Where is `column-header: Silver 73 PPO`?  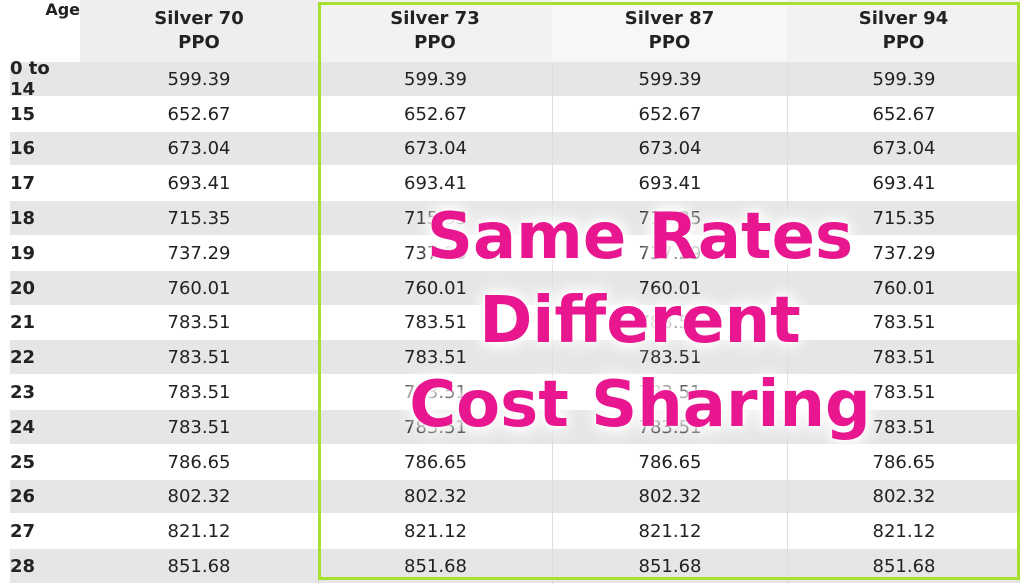 column-header: Silver 73 PPO is located at coordinates (435, 31).